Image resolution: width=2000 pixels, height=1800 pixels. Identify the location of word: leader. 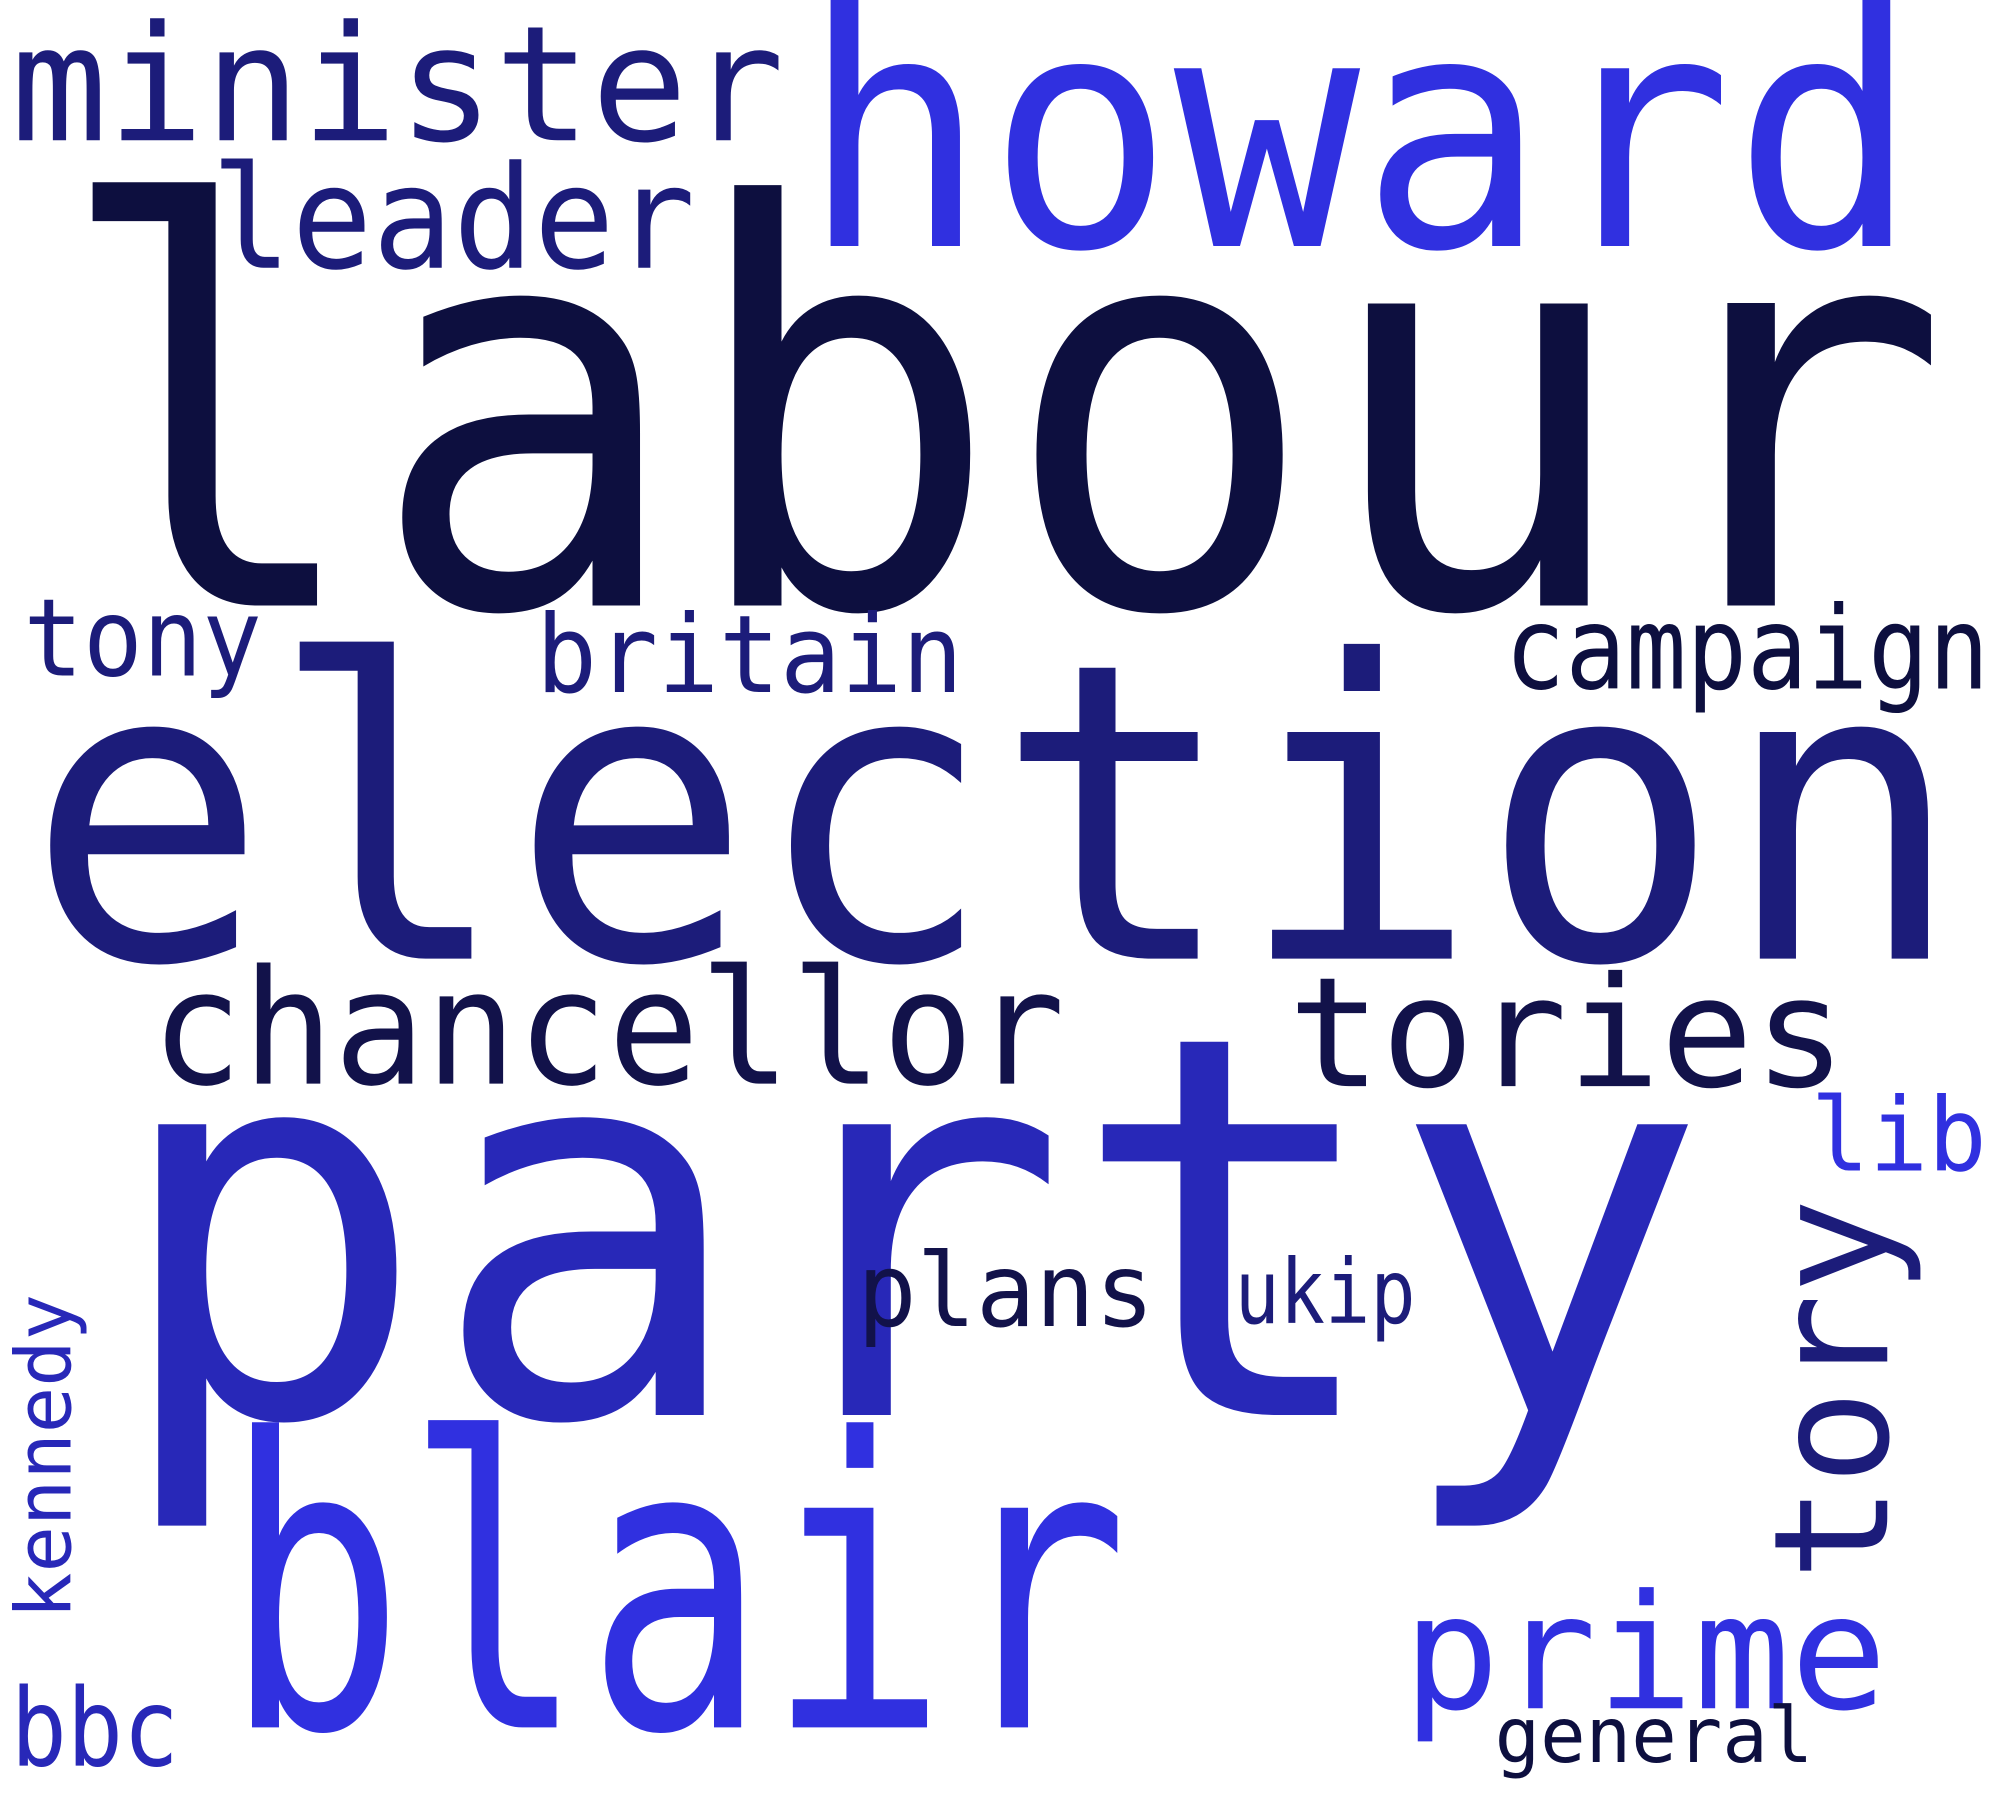
(453, 218).